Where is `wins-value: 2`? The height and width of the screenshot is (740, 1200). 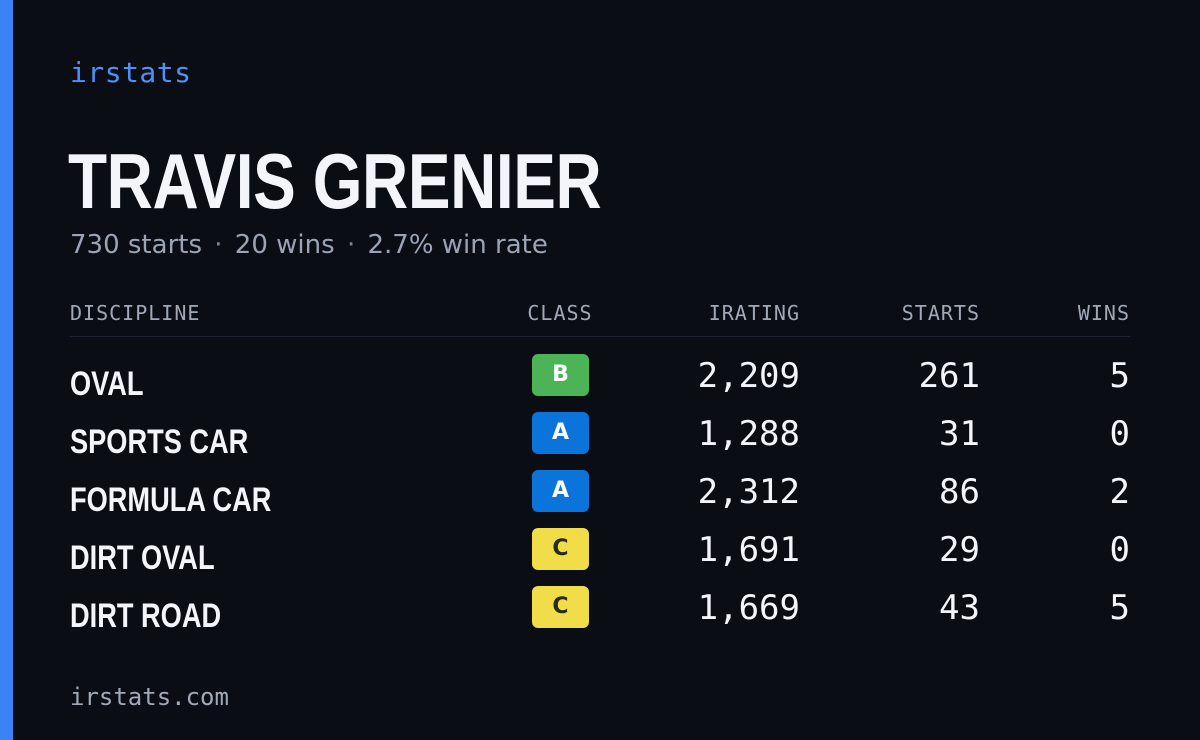 wins-value: 2 is located at coordinates (1119, 492).